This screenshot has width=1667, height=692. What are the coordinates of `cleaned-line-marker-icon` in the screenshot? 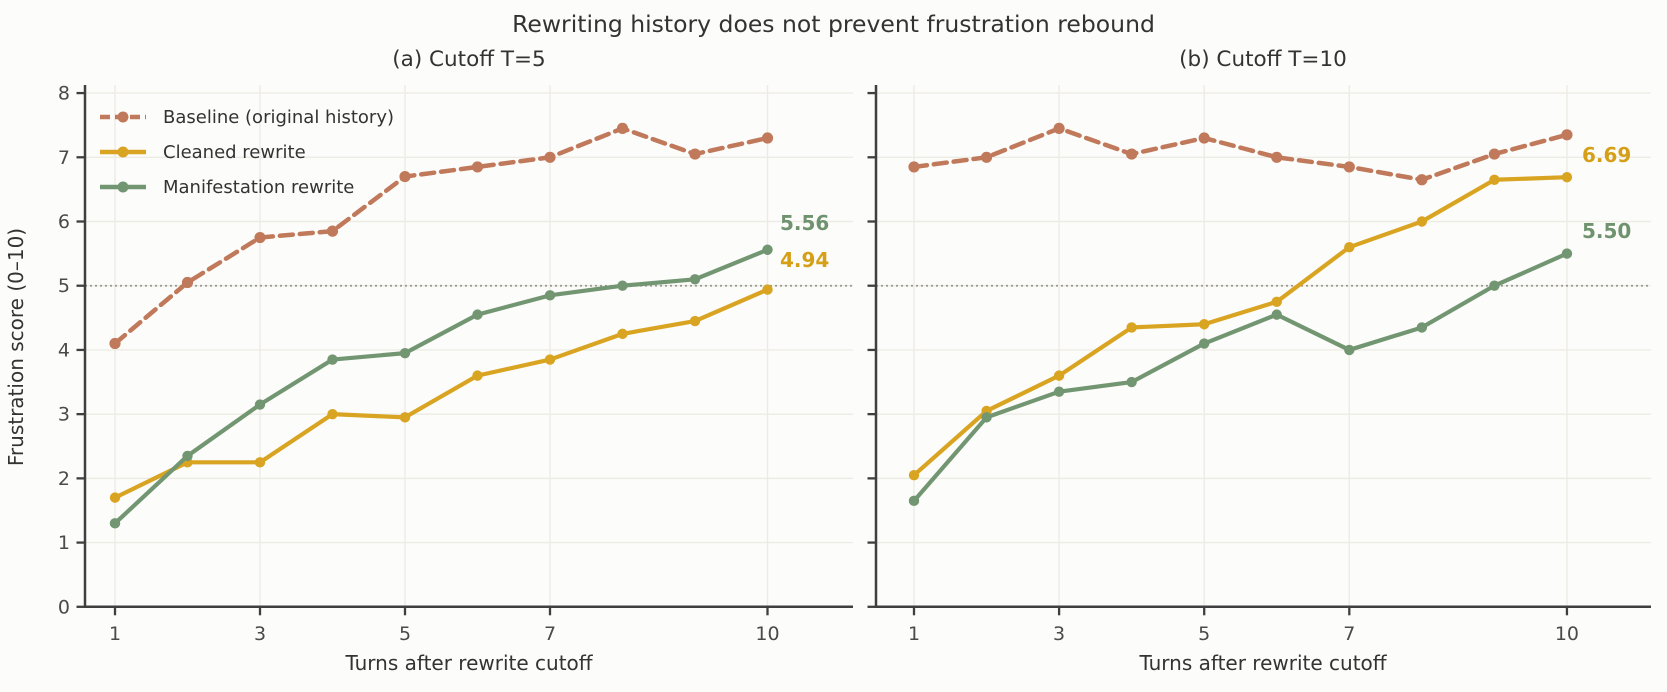 It's located at (123, 152).